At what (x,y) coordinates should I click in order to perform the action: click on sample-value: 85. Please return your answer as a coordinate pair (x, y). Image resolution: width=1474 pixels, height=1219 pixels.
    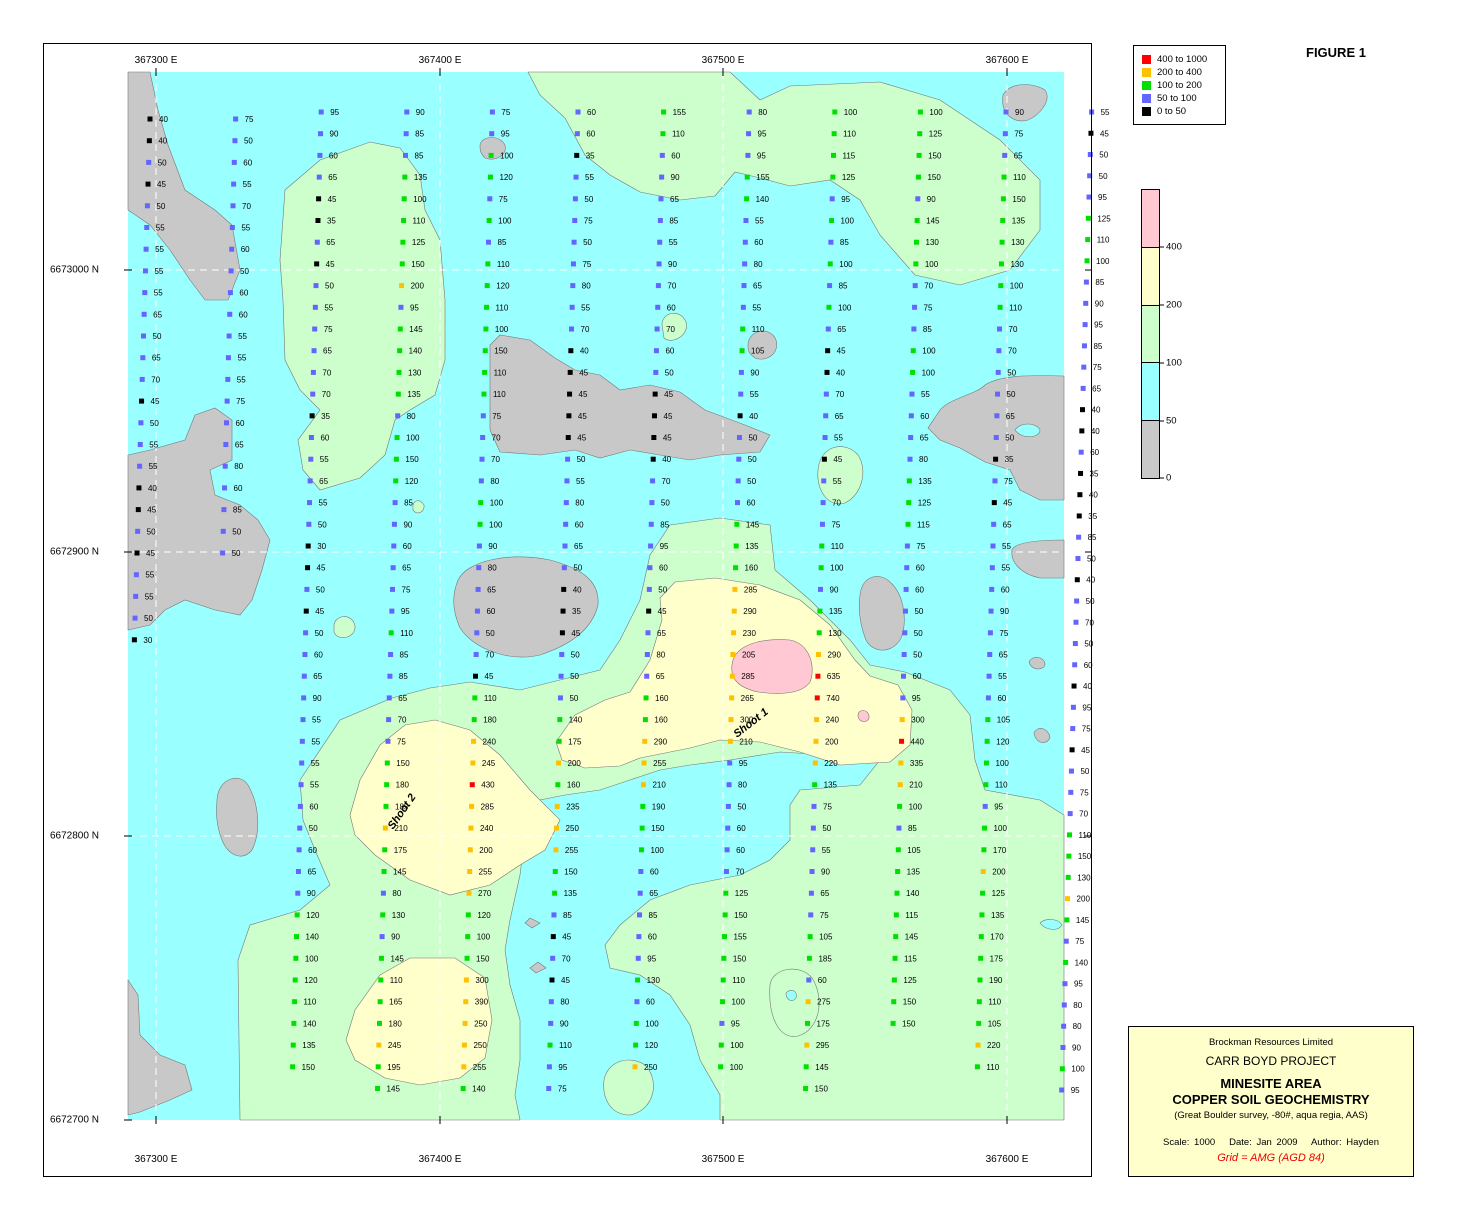
    Looking at the image, I should click on (912, 828).